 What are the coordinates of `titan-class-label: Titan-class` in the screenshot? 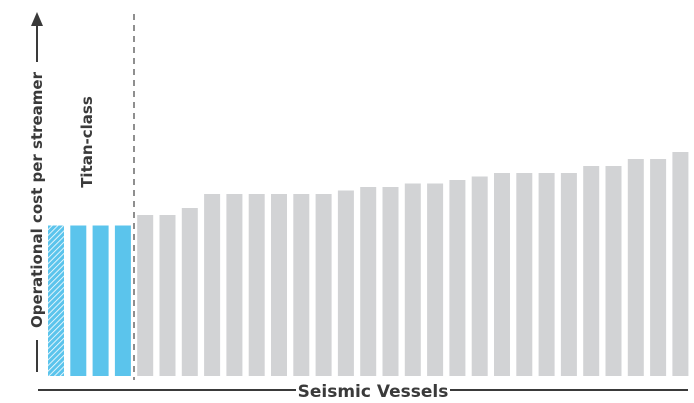 It's located at (87, 142).